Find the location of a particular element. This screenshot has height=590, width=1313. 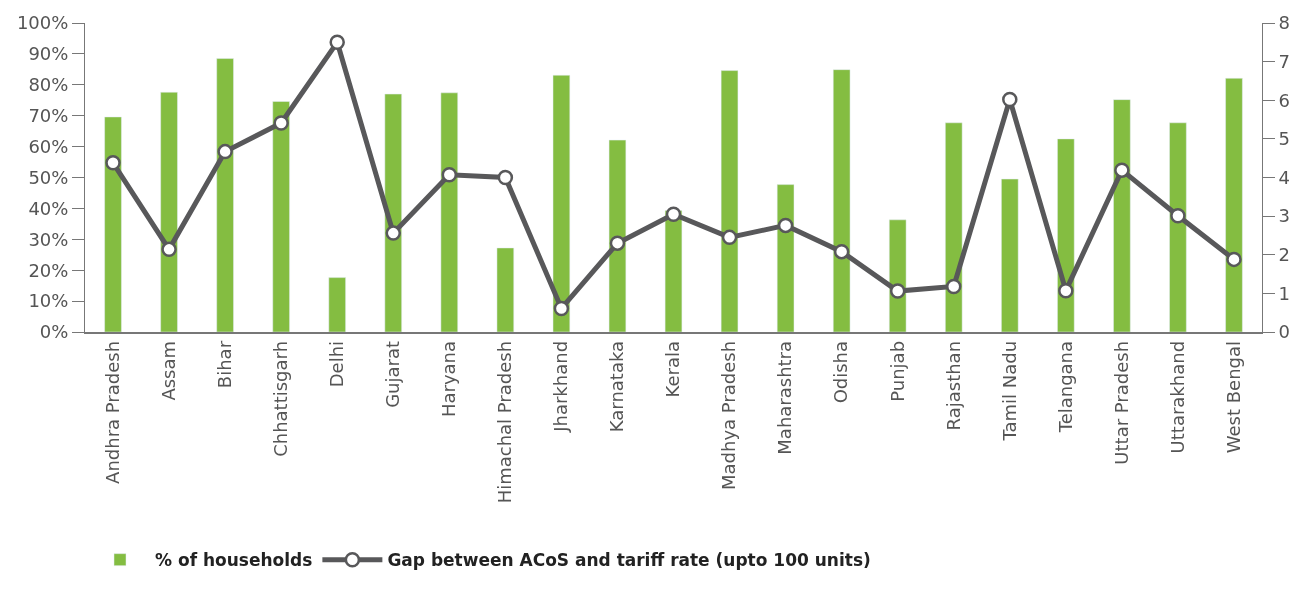

x-tick-label: Assam is located at coordinates (168, 370).